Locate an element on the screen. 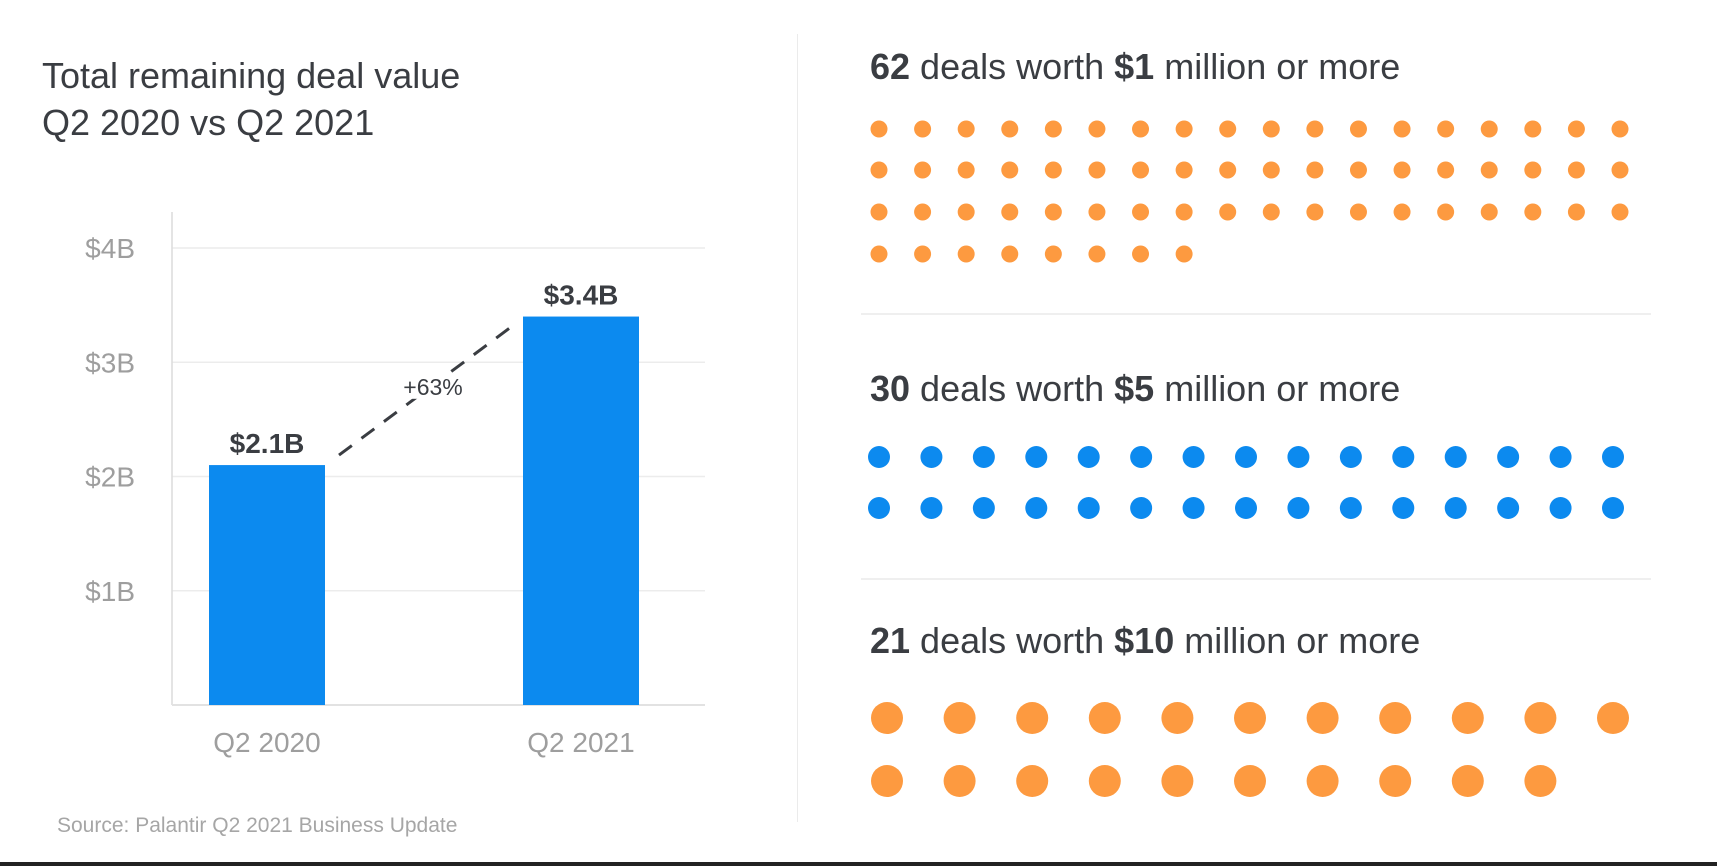 This screenshot has width=1717, height=866. y-tick-label: $3B is located at coordinates (110, 362).